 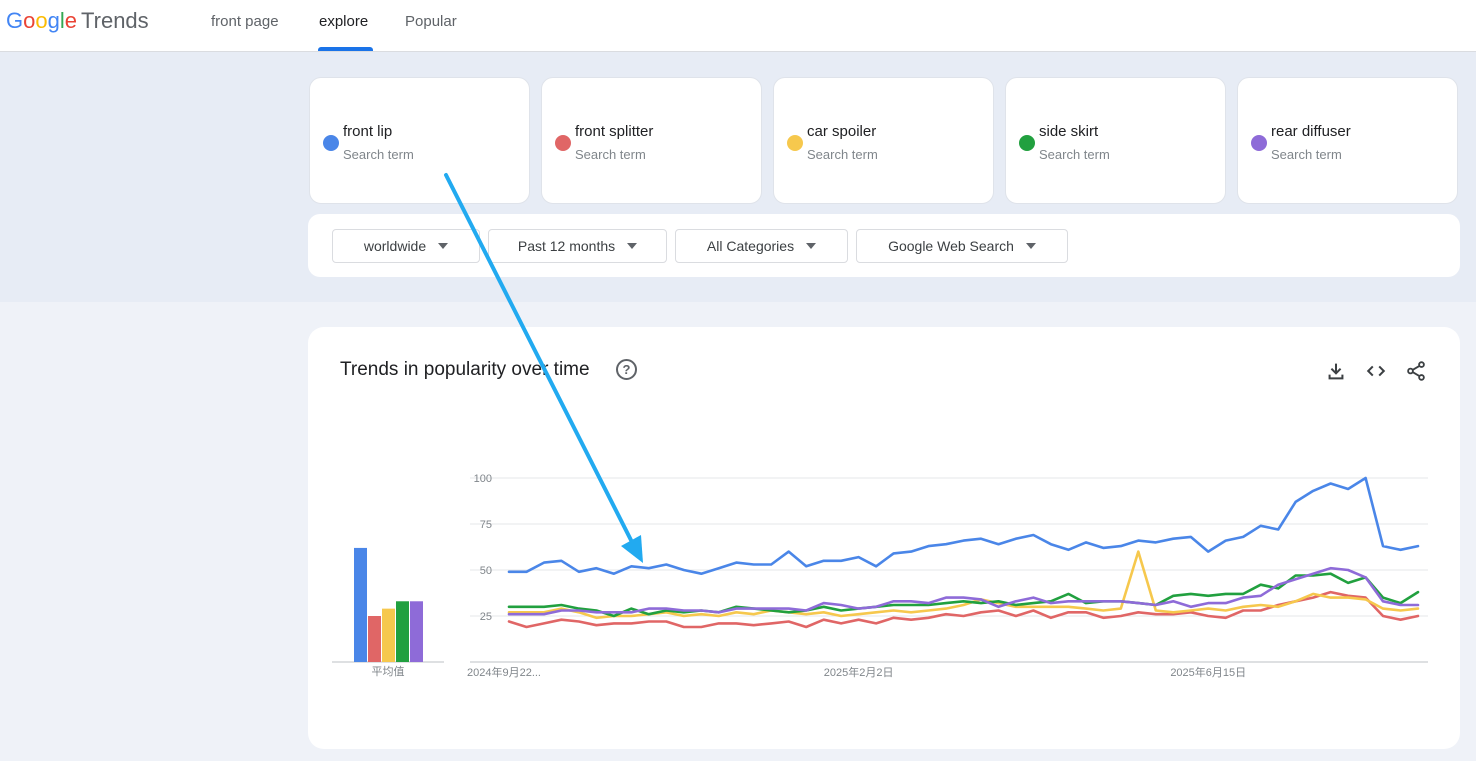 What do you see at coordinates (614, 131) in the screenshot?
I see `term-name: front splitter` at bounding box center [614, 131].